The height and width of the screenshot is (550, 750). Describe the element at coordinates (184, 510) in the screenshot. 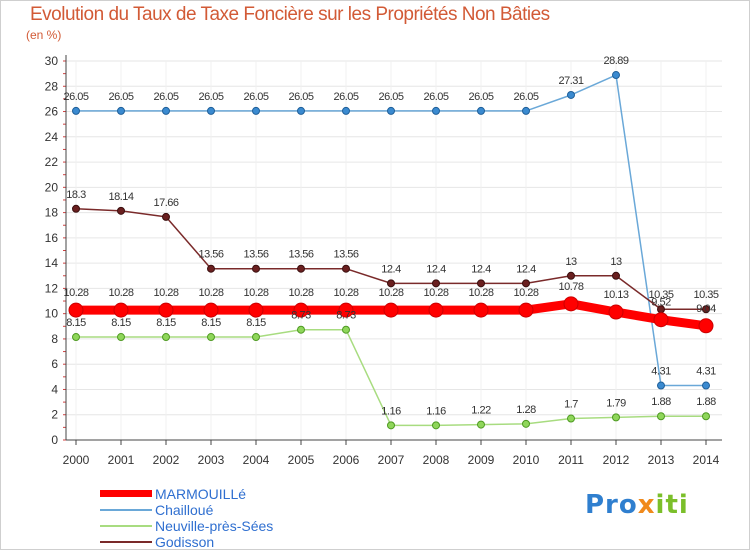

I see `legend-label: Chailloué` at that location.